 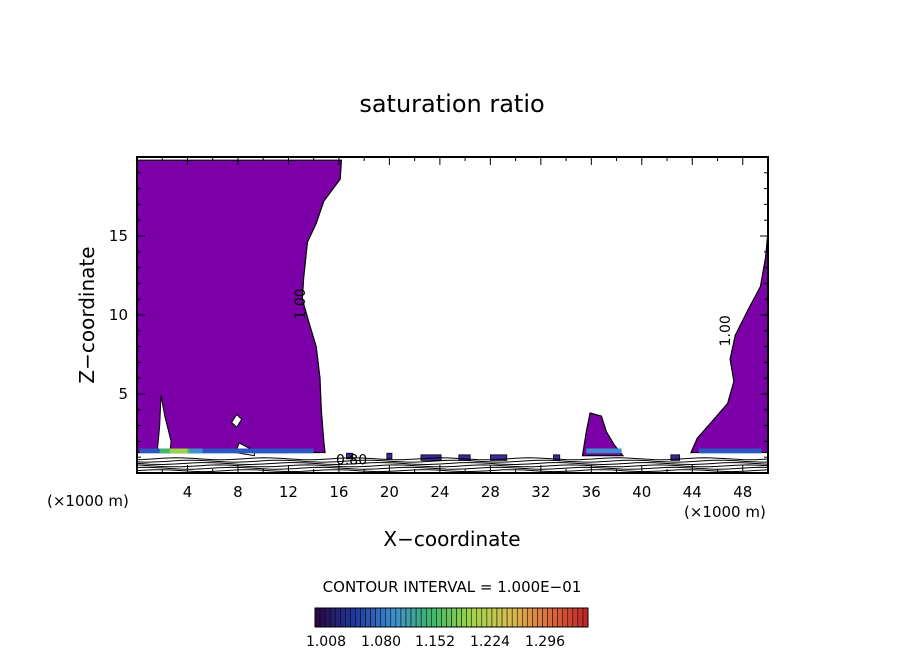 What do you see at coordinates (435, 642) in the screenshot?
I see `colorbar-label: 1.152` at bounding box center [435, 642].